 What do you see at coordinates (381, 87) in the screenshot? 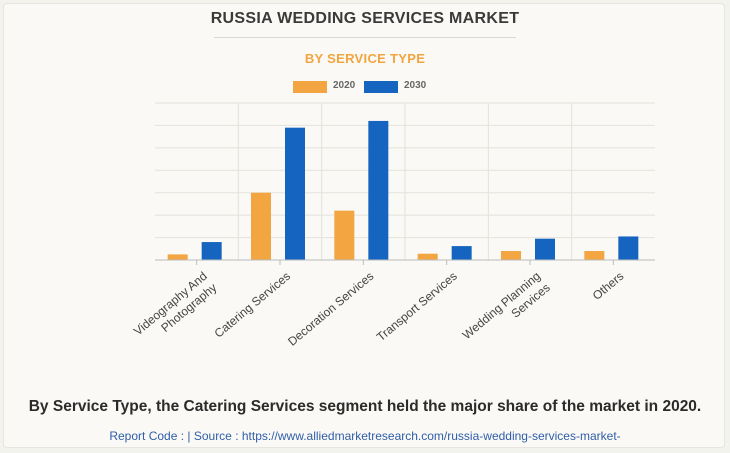
I see `legend-swatch-2030` at bounding box center [381, 87].